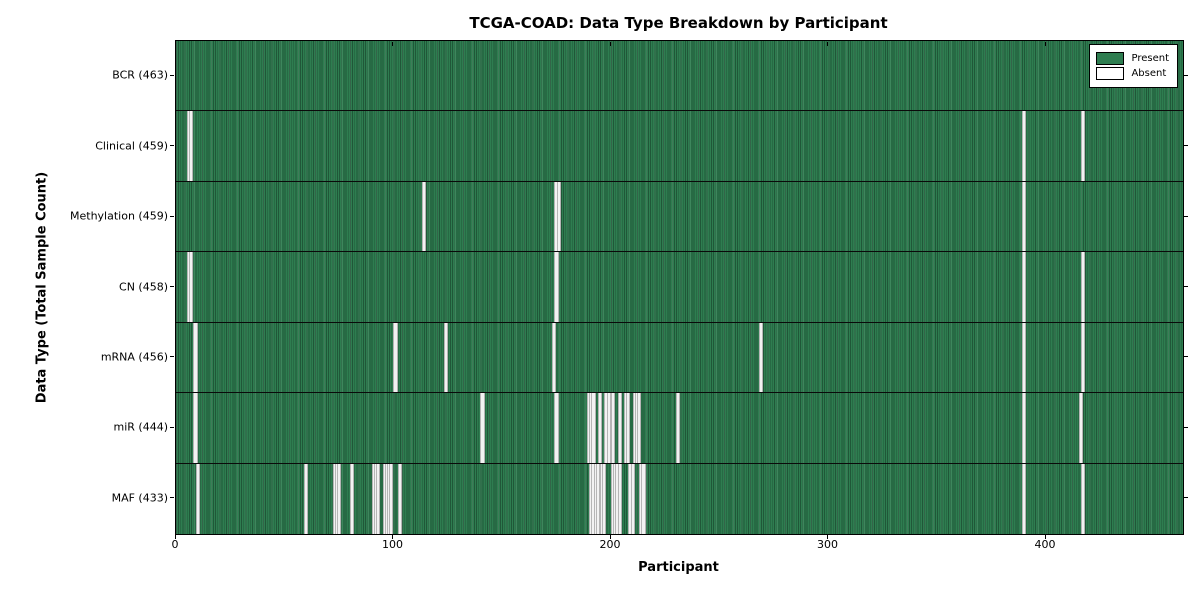 This screenshot has height=600, width=1200. I want to click on legend-absent-label: Absent, so click(1149, 73).